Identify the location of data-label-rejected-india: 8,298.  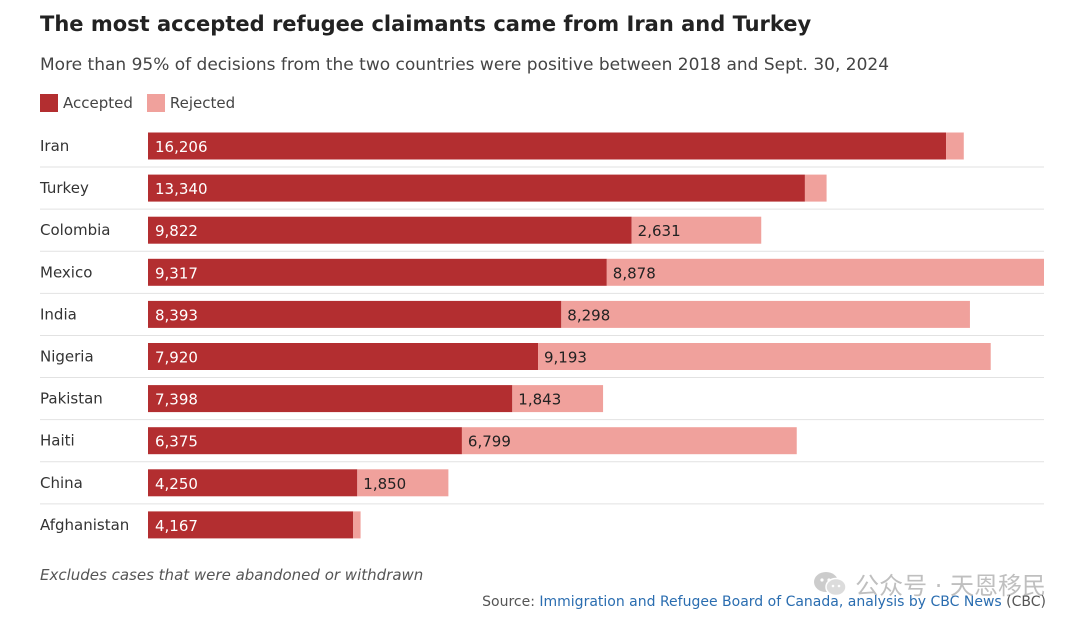
(588, 315).